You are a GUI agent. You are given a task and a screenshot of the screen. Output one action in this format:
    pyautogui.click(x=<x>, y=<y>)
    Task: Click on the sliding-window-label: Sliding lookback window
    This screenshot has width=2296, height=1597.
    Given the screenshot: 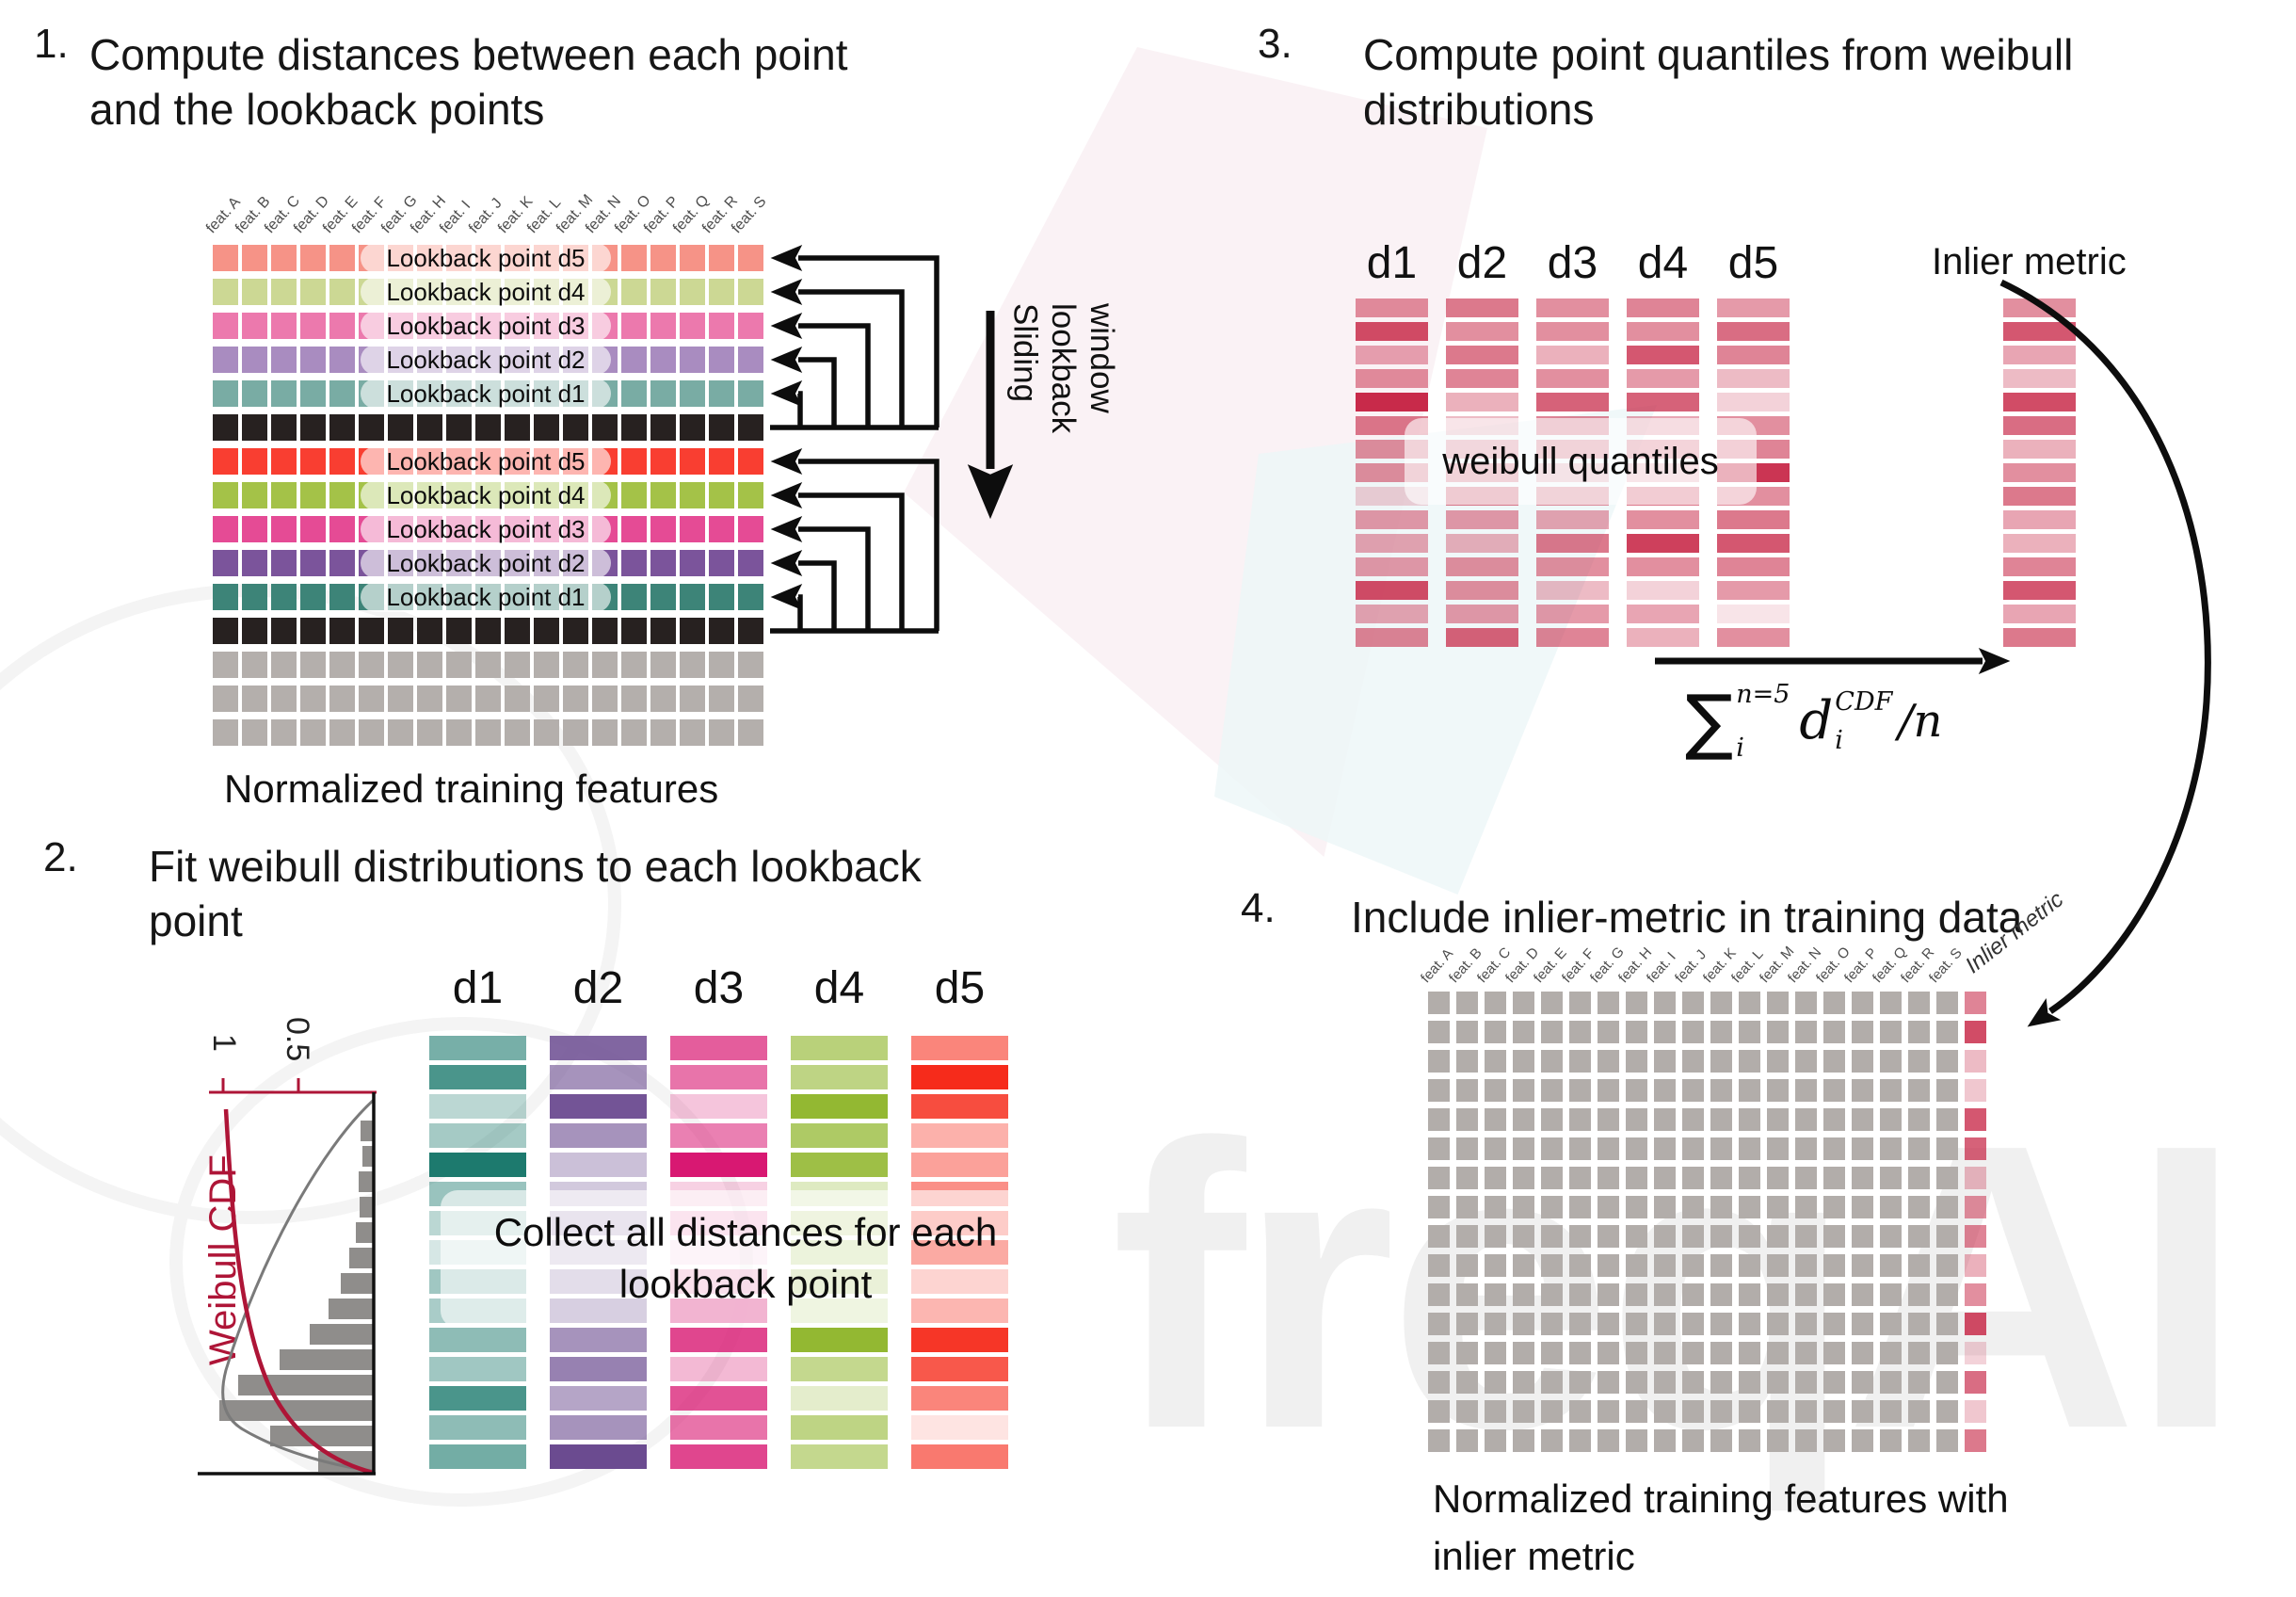 What is the action you would take?
    pyautogui.click(x=1063, y=368)
    